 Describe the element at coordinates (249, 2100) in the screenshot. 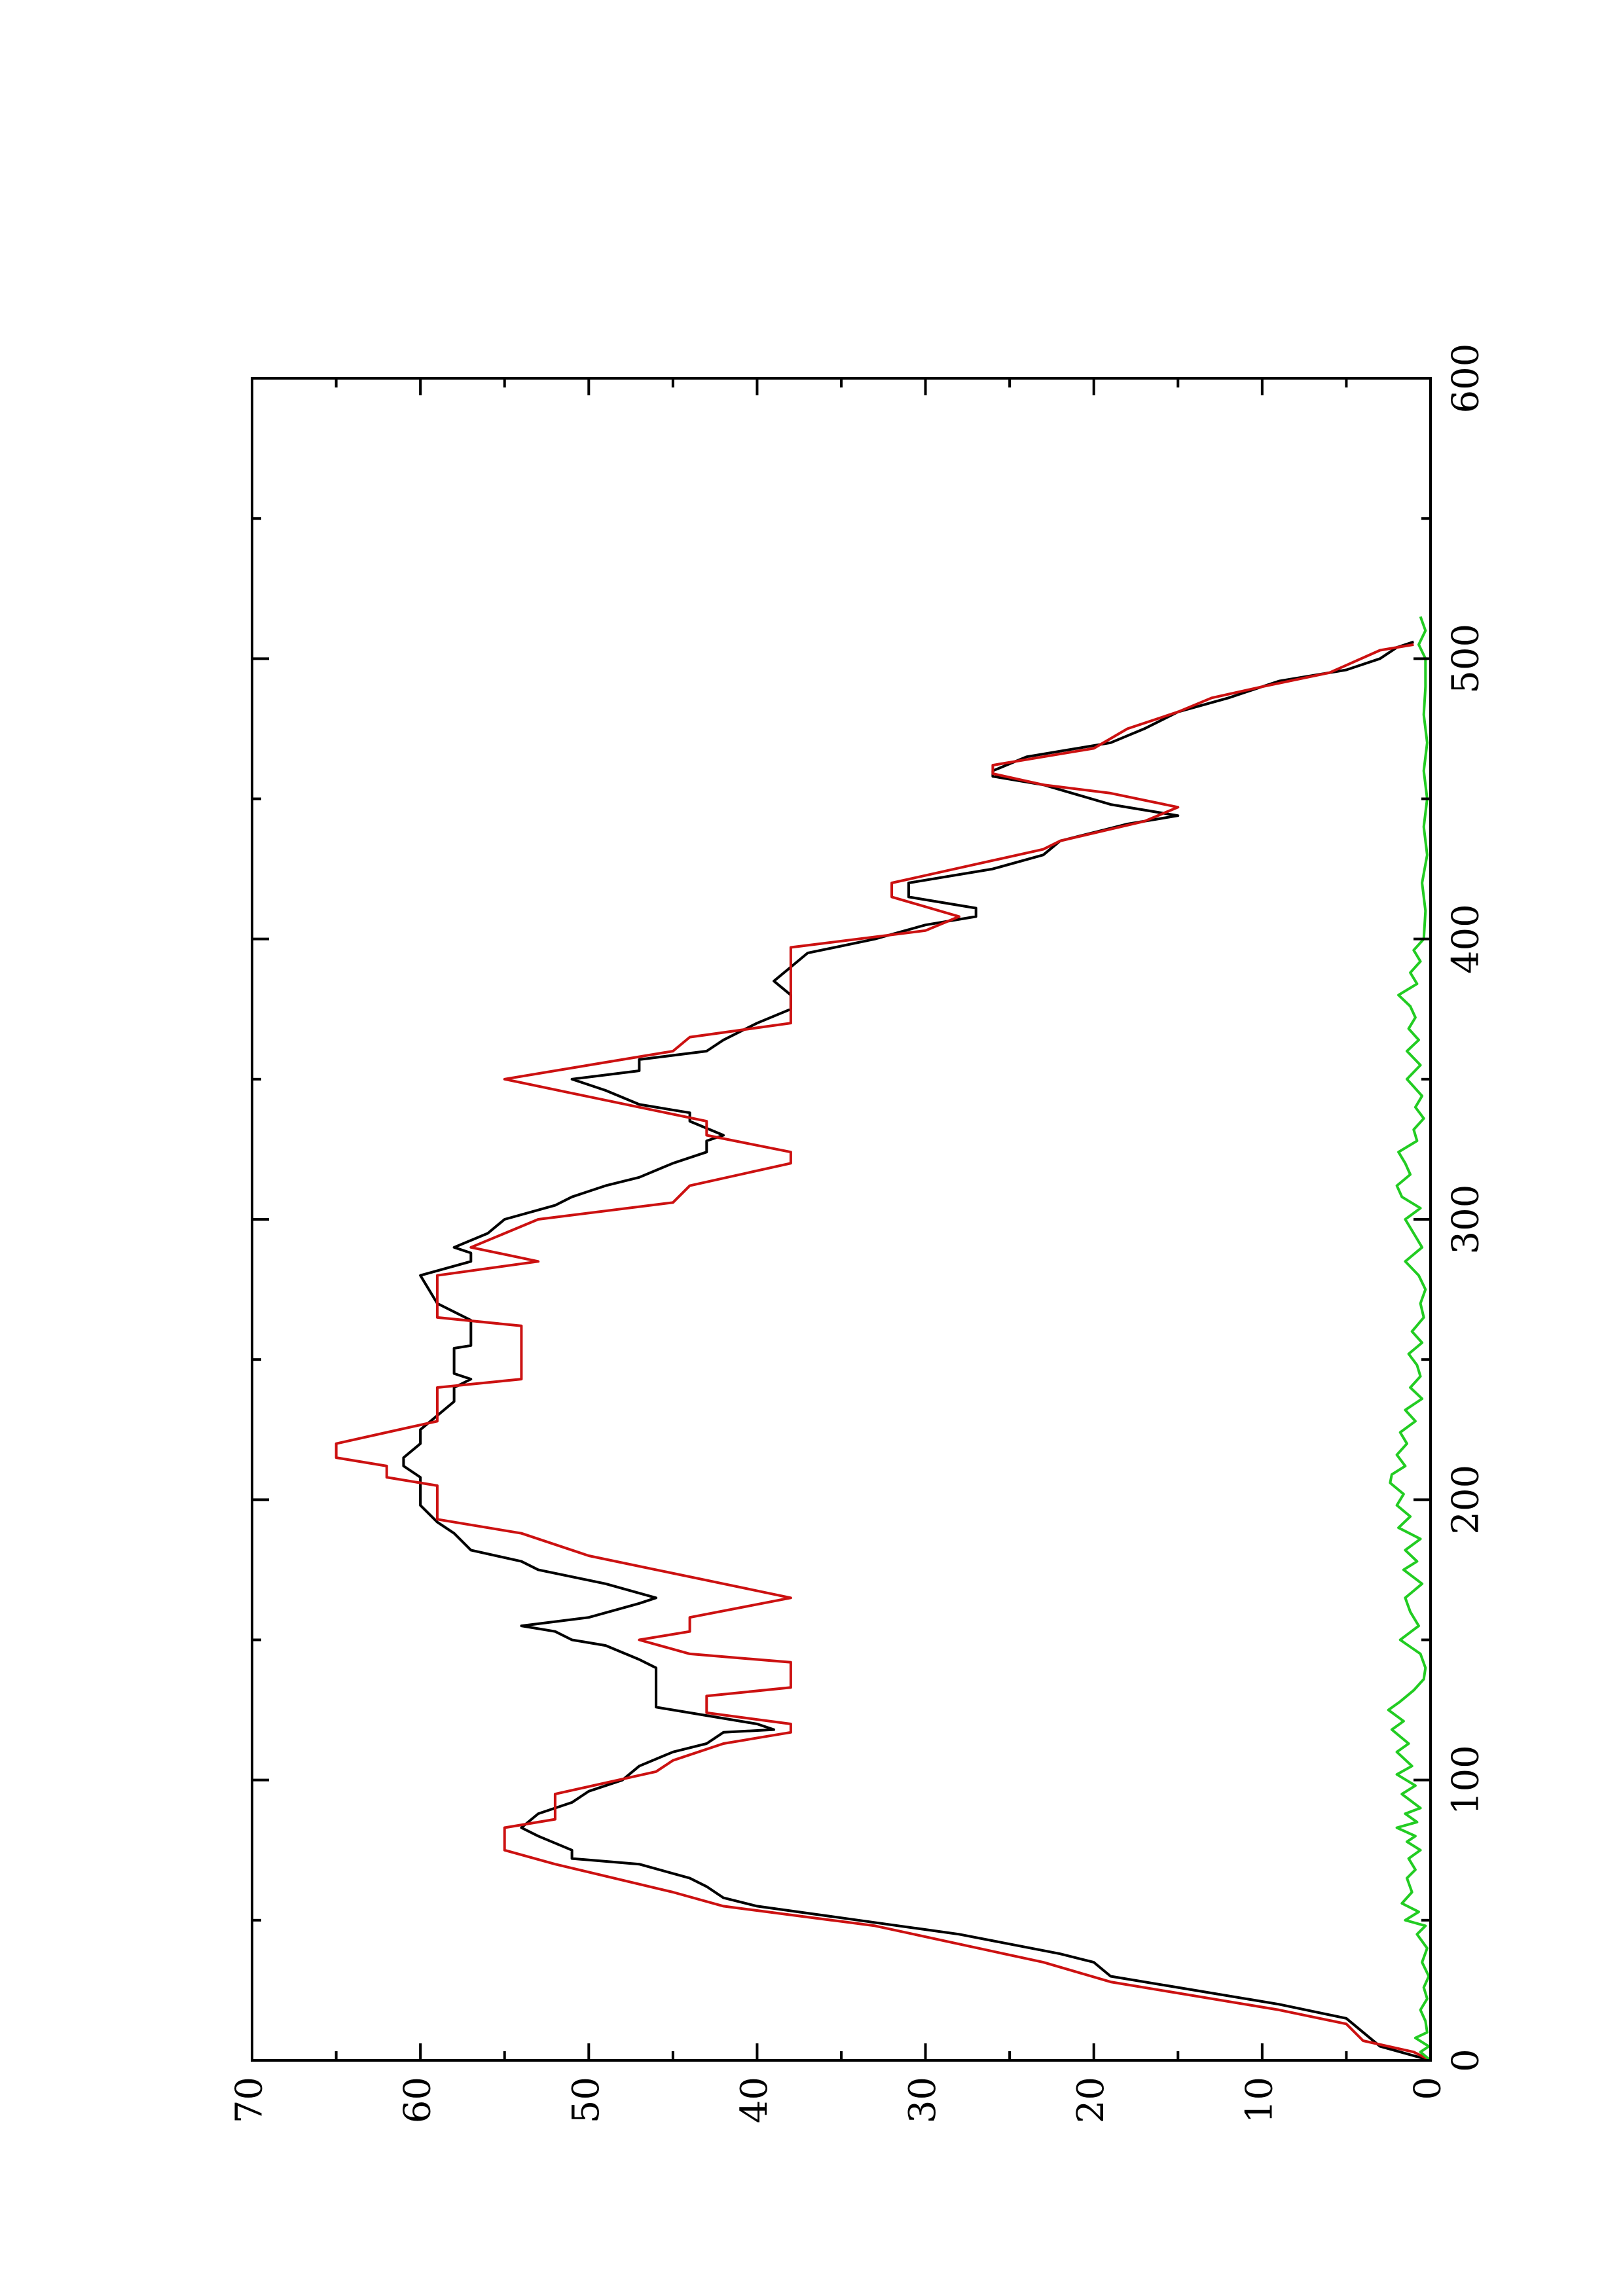

I see `y-tick-label: 70` at that location.